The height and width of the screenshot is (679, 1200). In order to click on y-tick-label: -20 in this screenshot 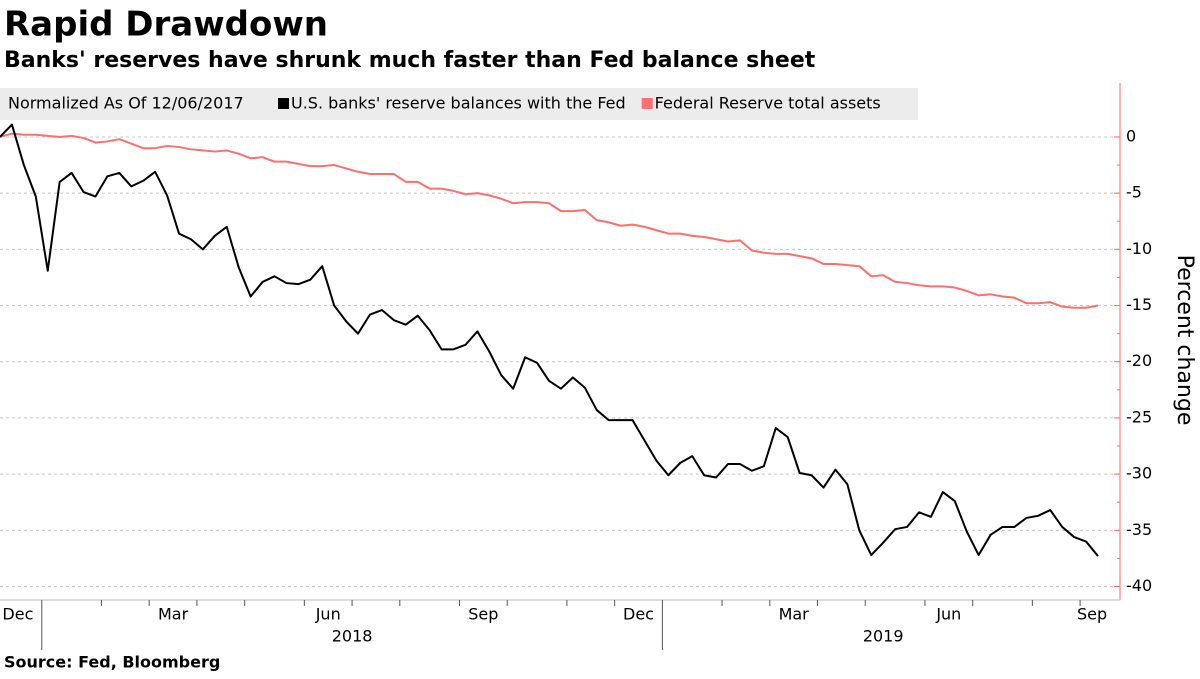, I will do `click(1139, 360)`.